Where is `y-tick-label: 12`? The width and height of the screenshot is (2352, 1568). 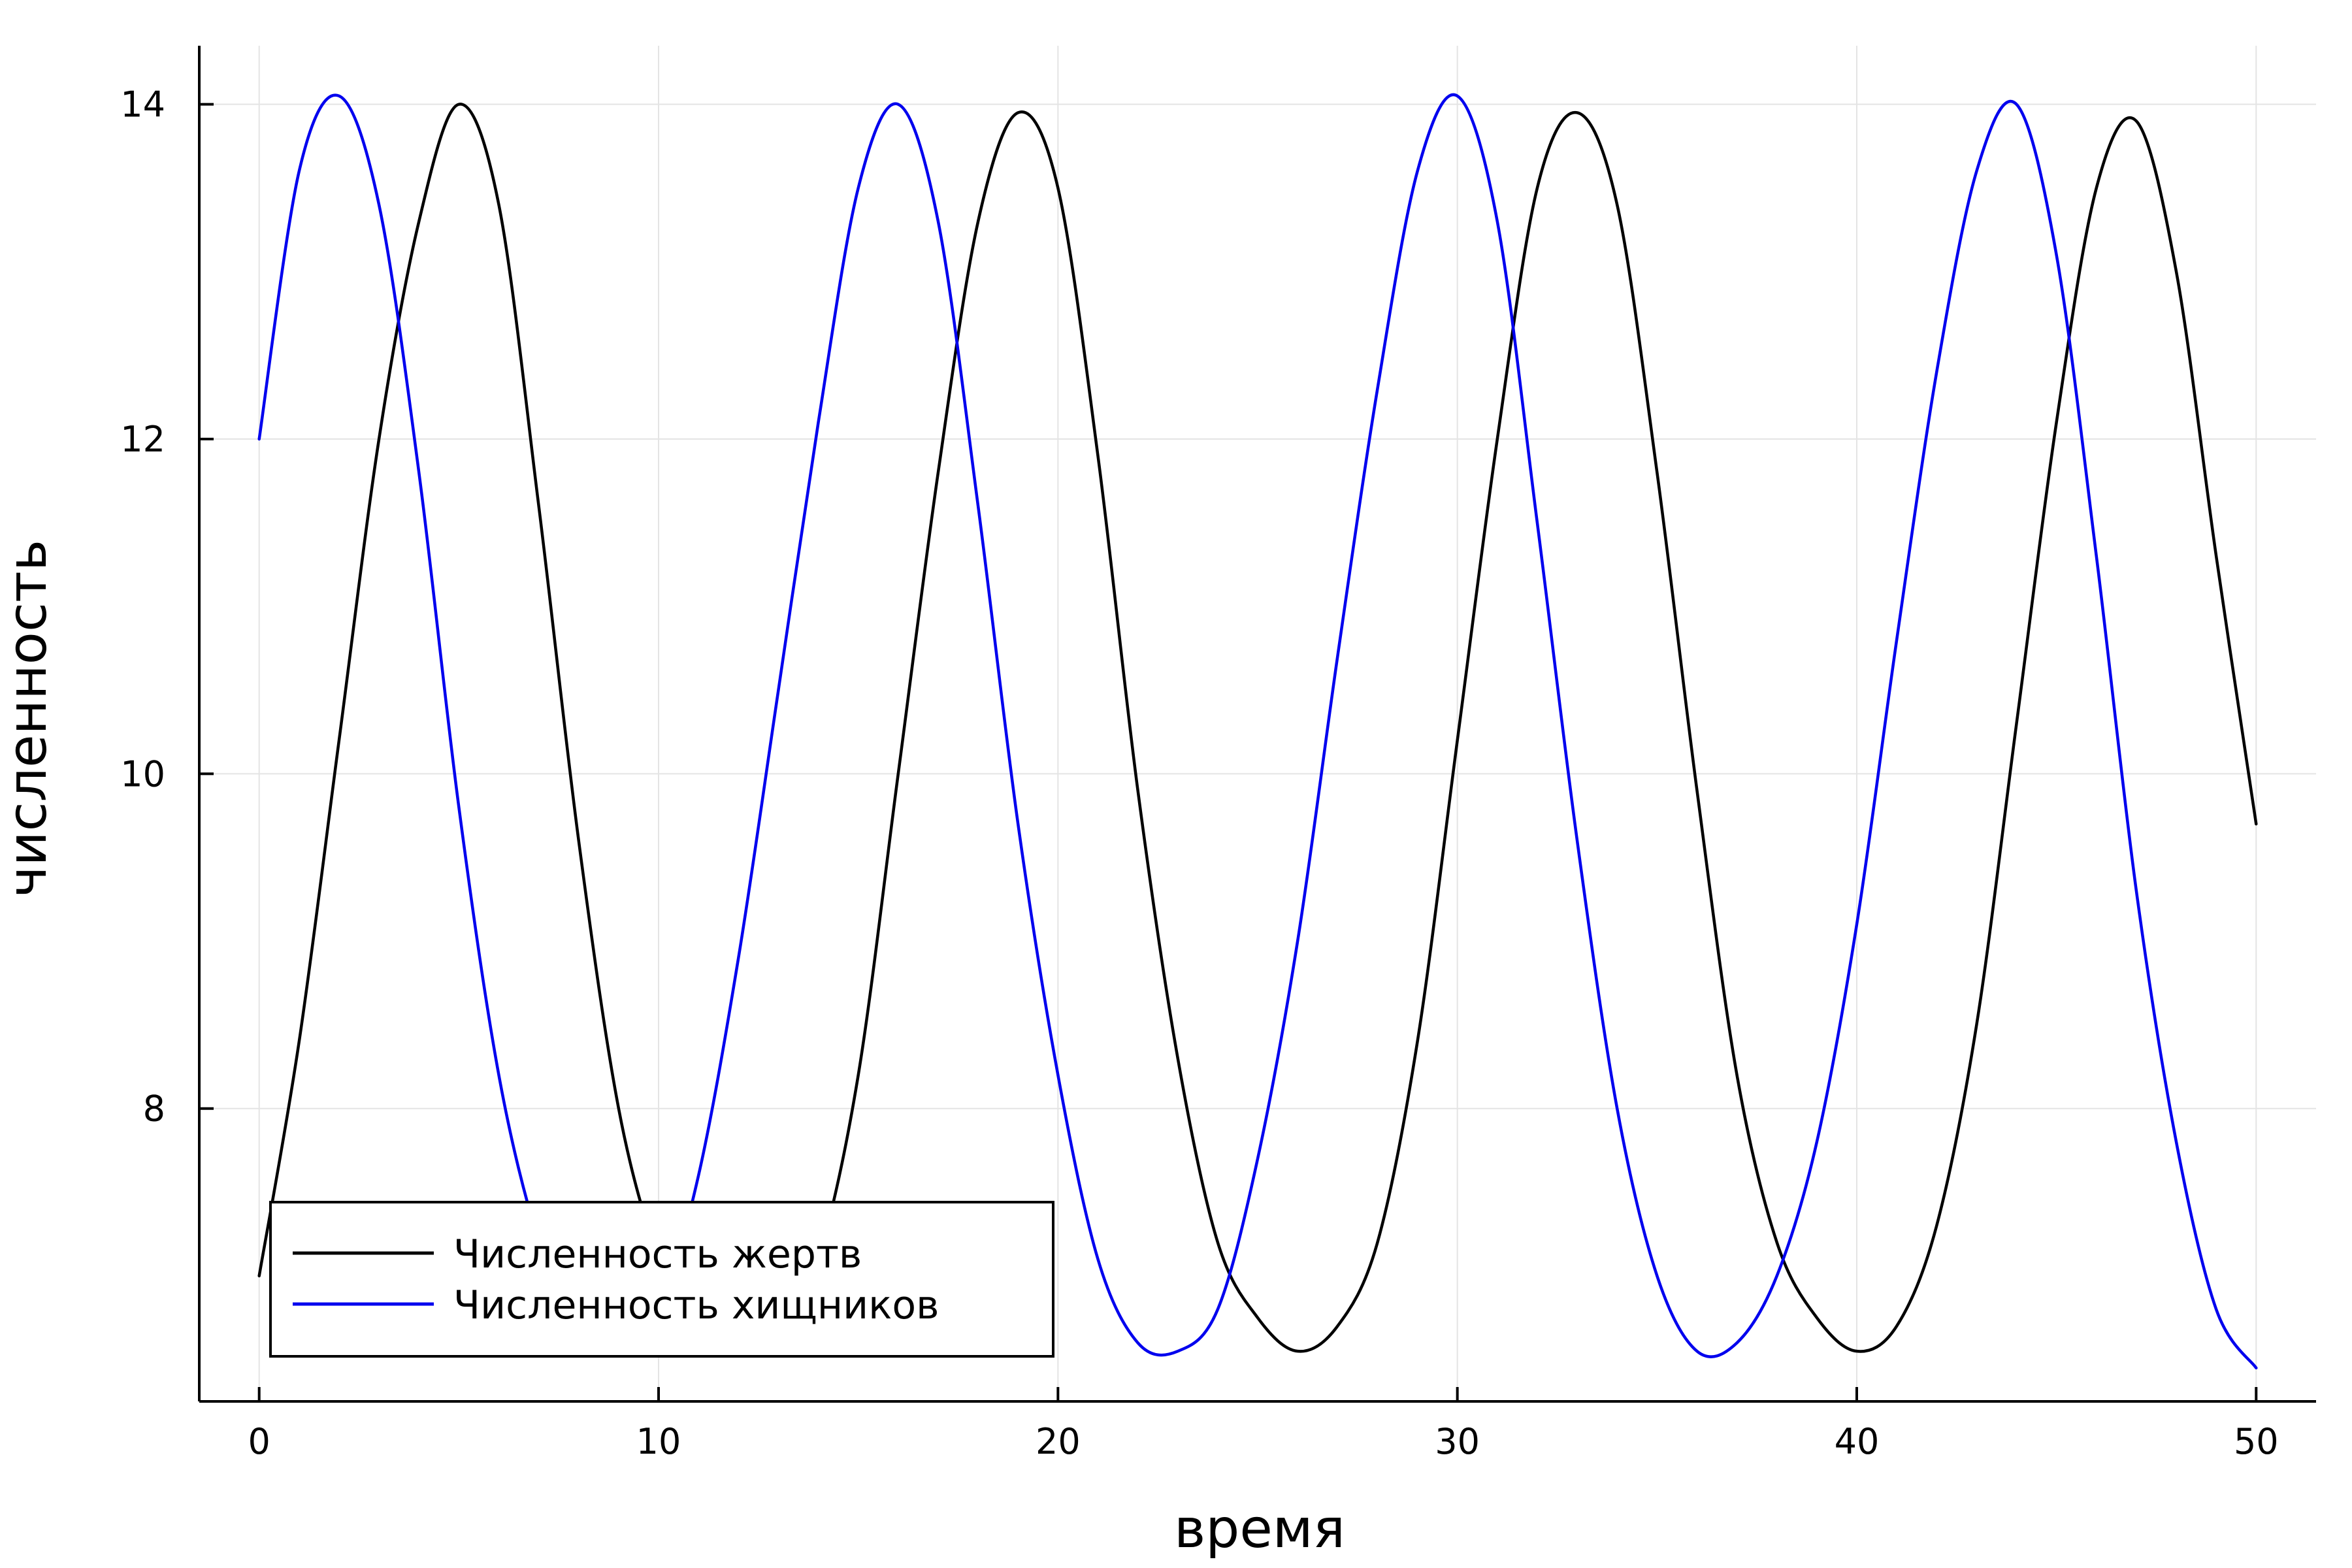 y-tick-label: 12 is located at coordinates (142, 439).